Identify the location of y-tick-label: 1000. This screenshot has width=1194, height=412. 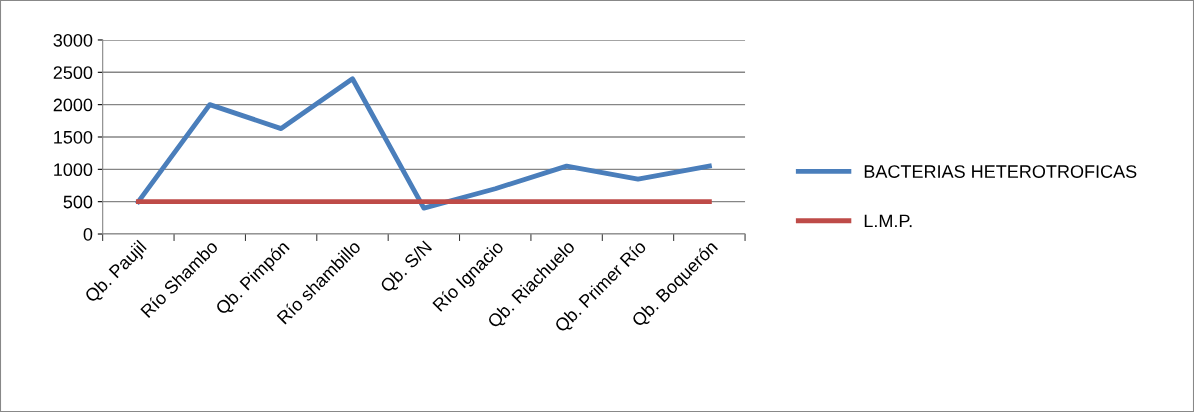
(73, 170).